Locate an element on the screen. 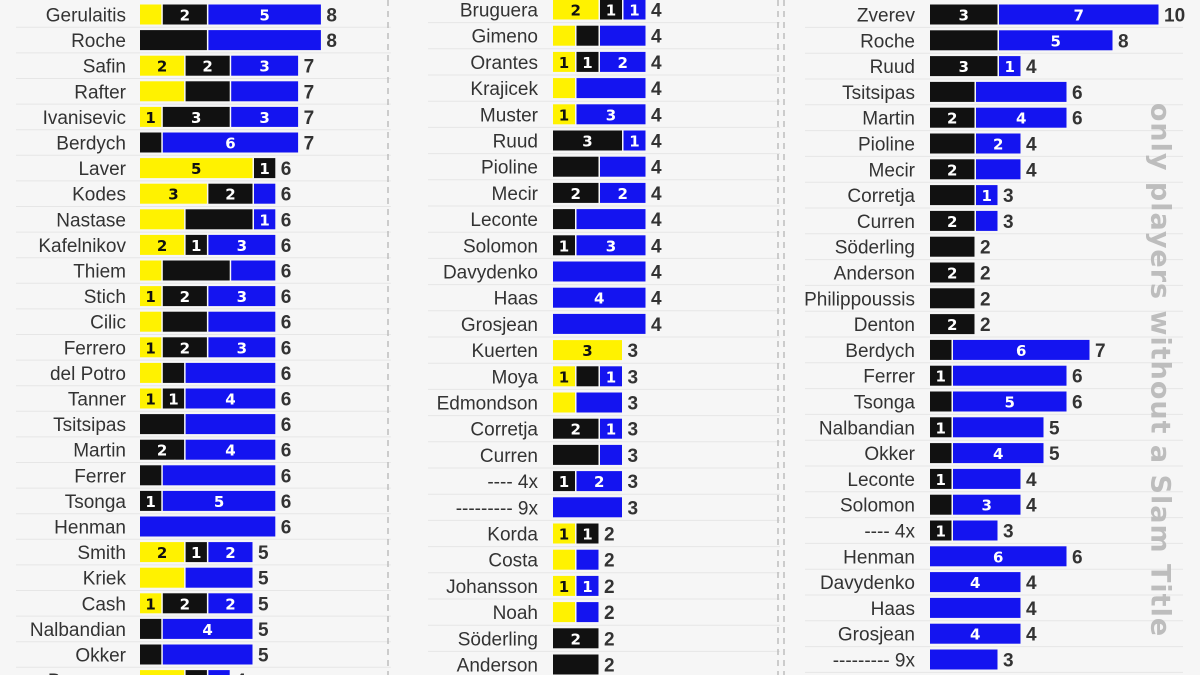 This screenshot has width=1200, height=675. player-label: ---- 4x is located at coordinates (889, 532).